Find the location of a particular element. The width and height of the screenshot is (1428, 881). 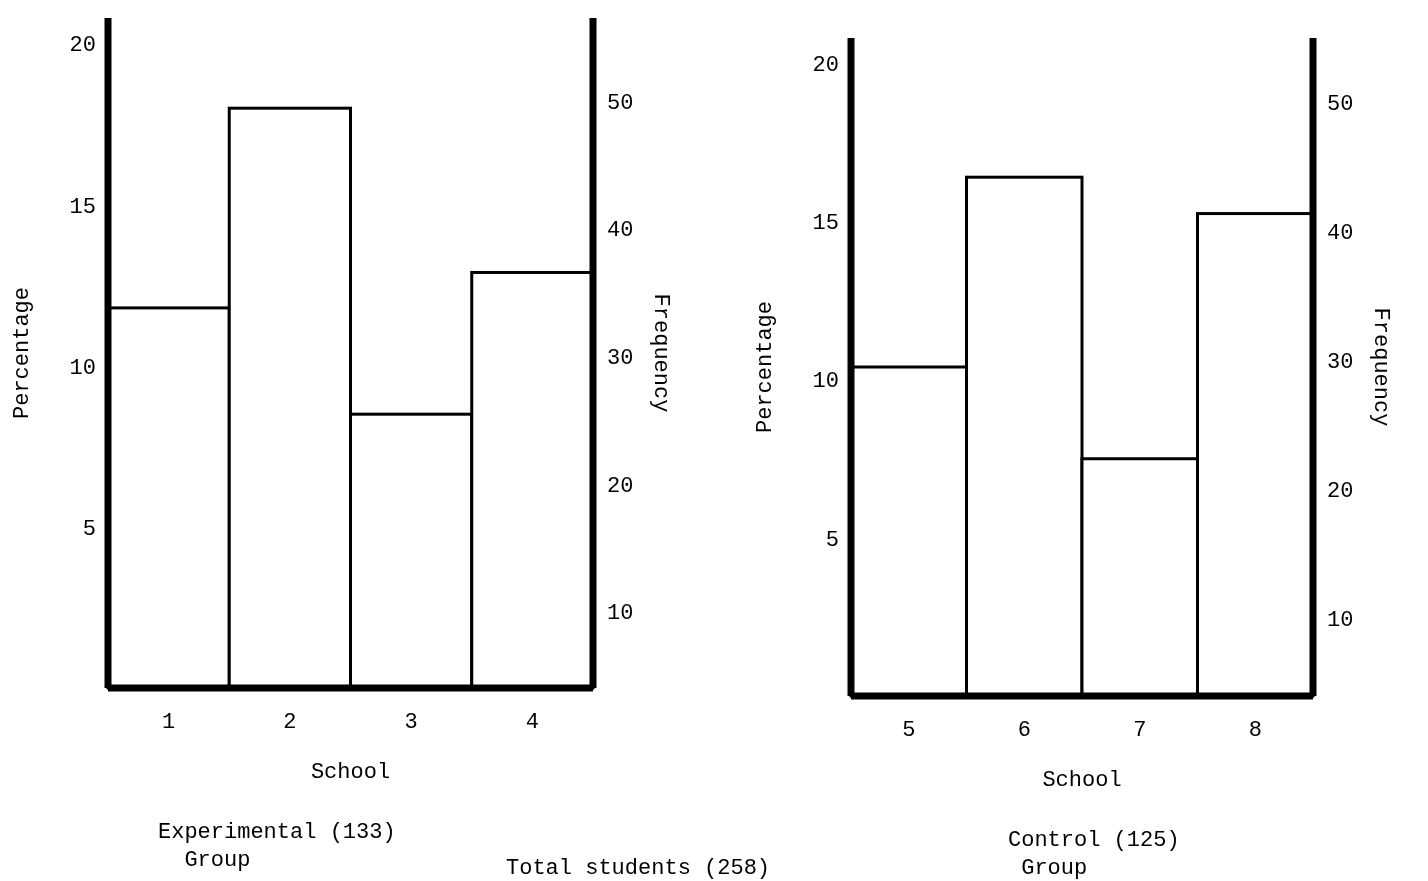

x-tick-label: 7 is located at coordinates (1140, 730).